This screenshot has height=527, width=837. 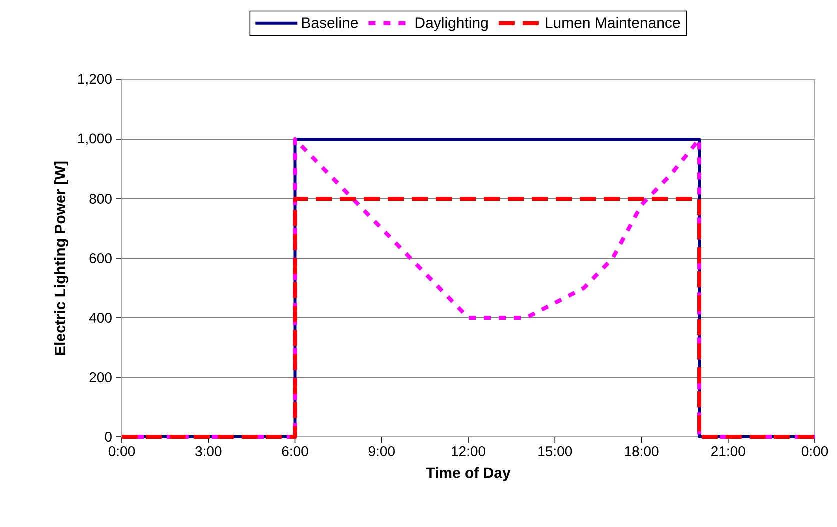 What do you see at coordinates (295, 451) in the screenshot?
I see `x-tick-label: 6:00` at bounding box center [295, 451].